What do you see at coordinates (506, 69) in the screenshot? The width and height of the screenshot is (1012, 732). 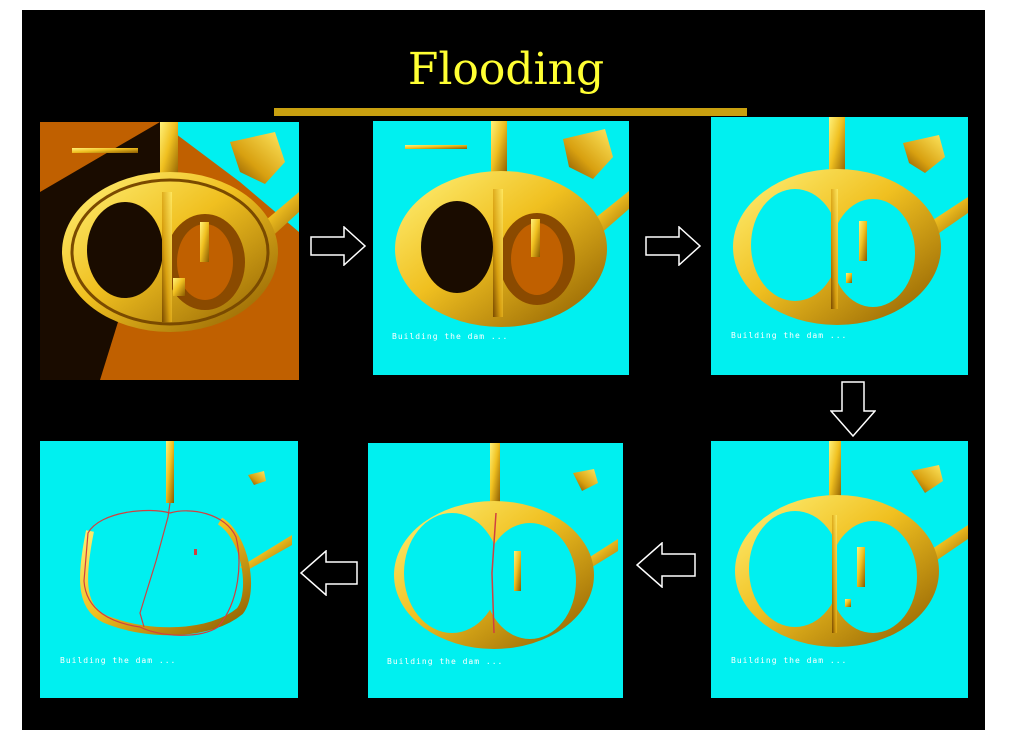 I see `slide-title: Flooding` at bounding box center [506, 69].